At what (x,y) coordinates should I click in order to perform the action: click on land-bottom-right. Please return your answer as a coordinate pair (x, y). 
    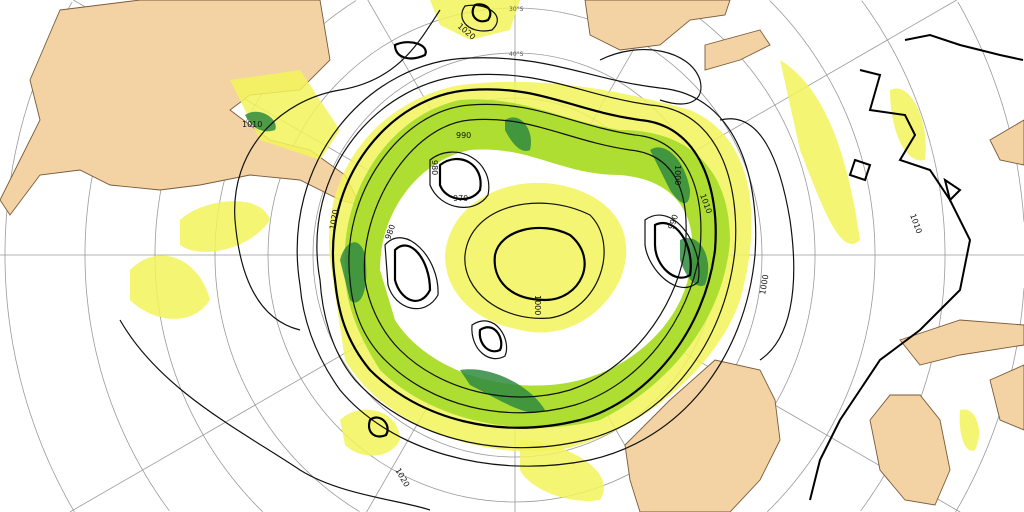
    Looking at the image, I should click on (910, 450).